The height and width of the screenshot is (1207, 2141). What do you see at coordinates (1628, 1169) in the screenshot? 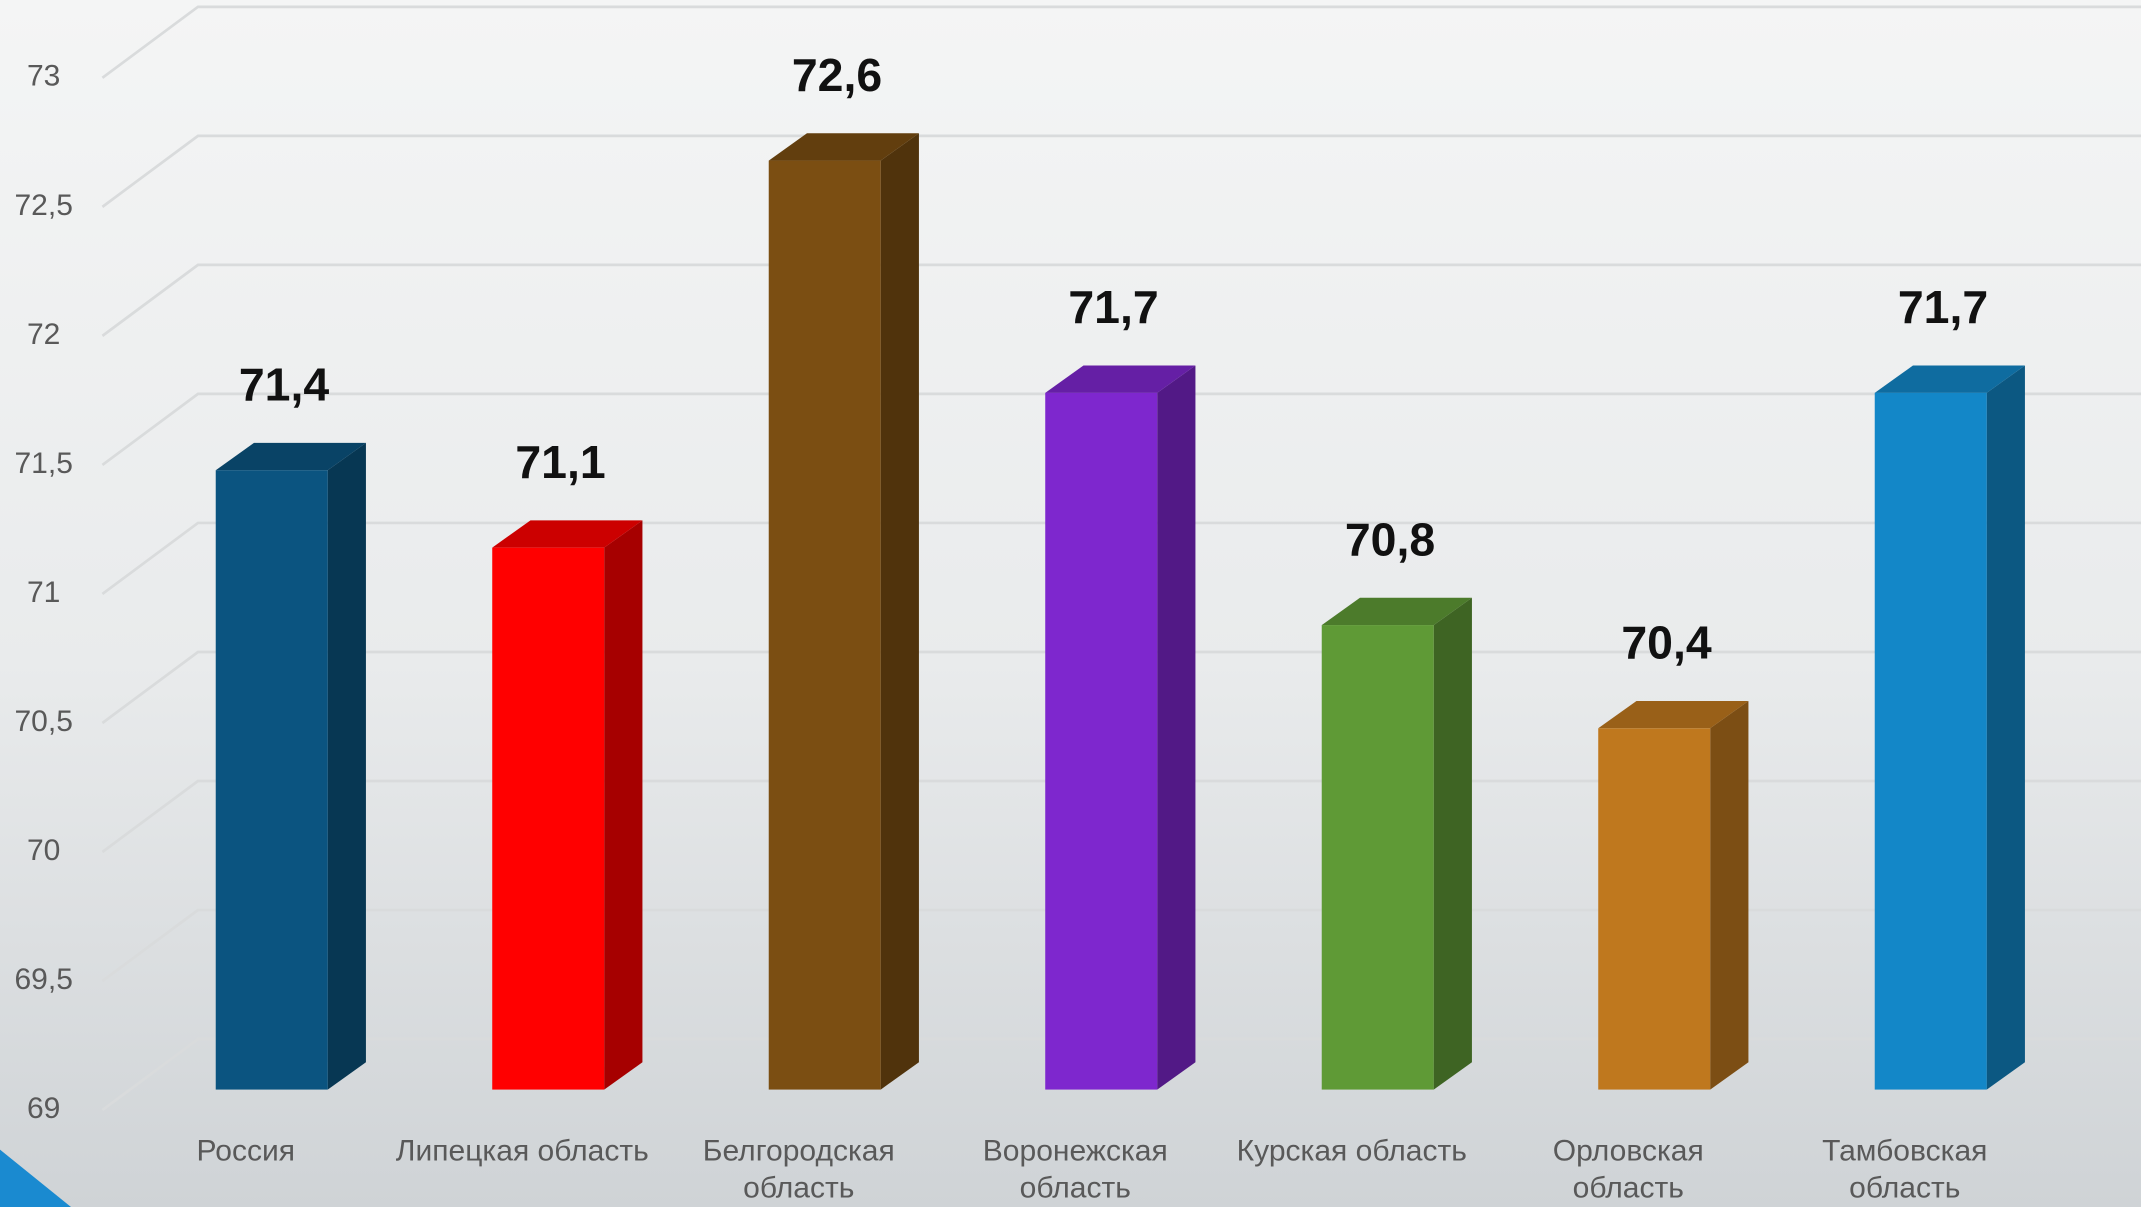
I see `x-tick-label: Орловская область` at bounding box center [1628, 1169].